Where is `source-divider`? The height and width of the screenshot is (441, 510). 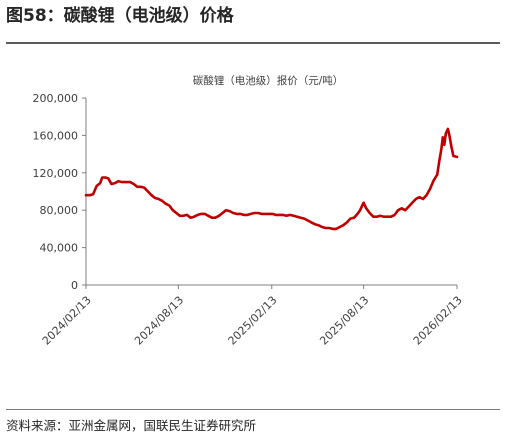 source-divider is located at coordinates (253, 409).